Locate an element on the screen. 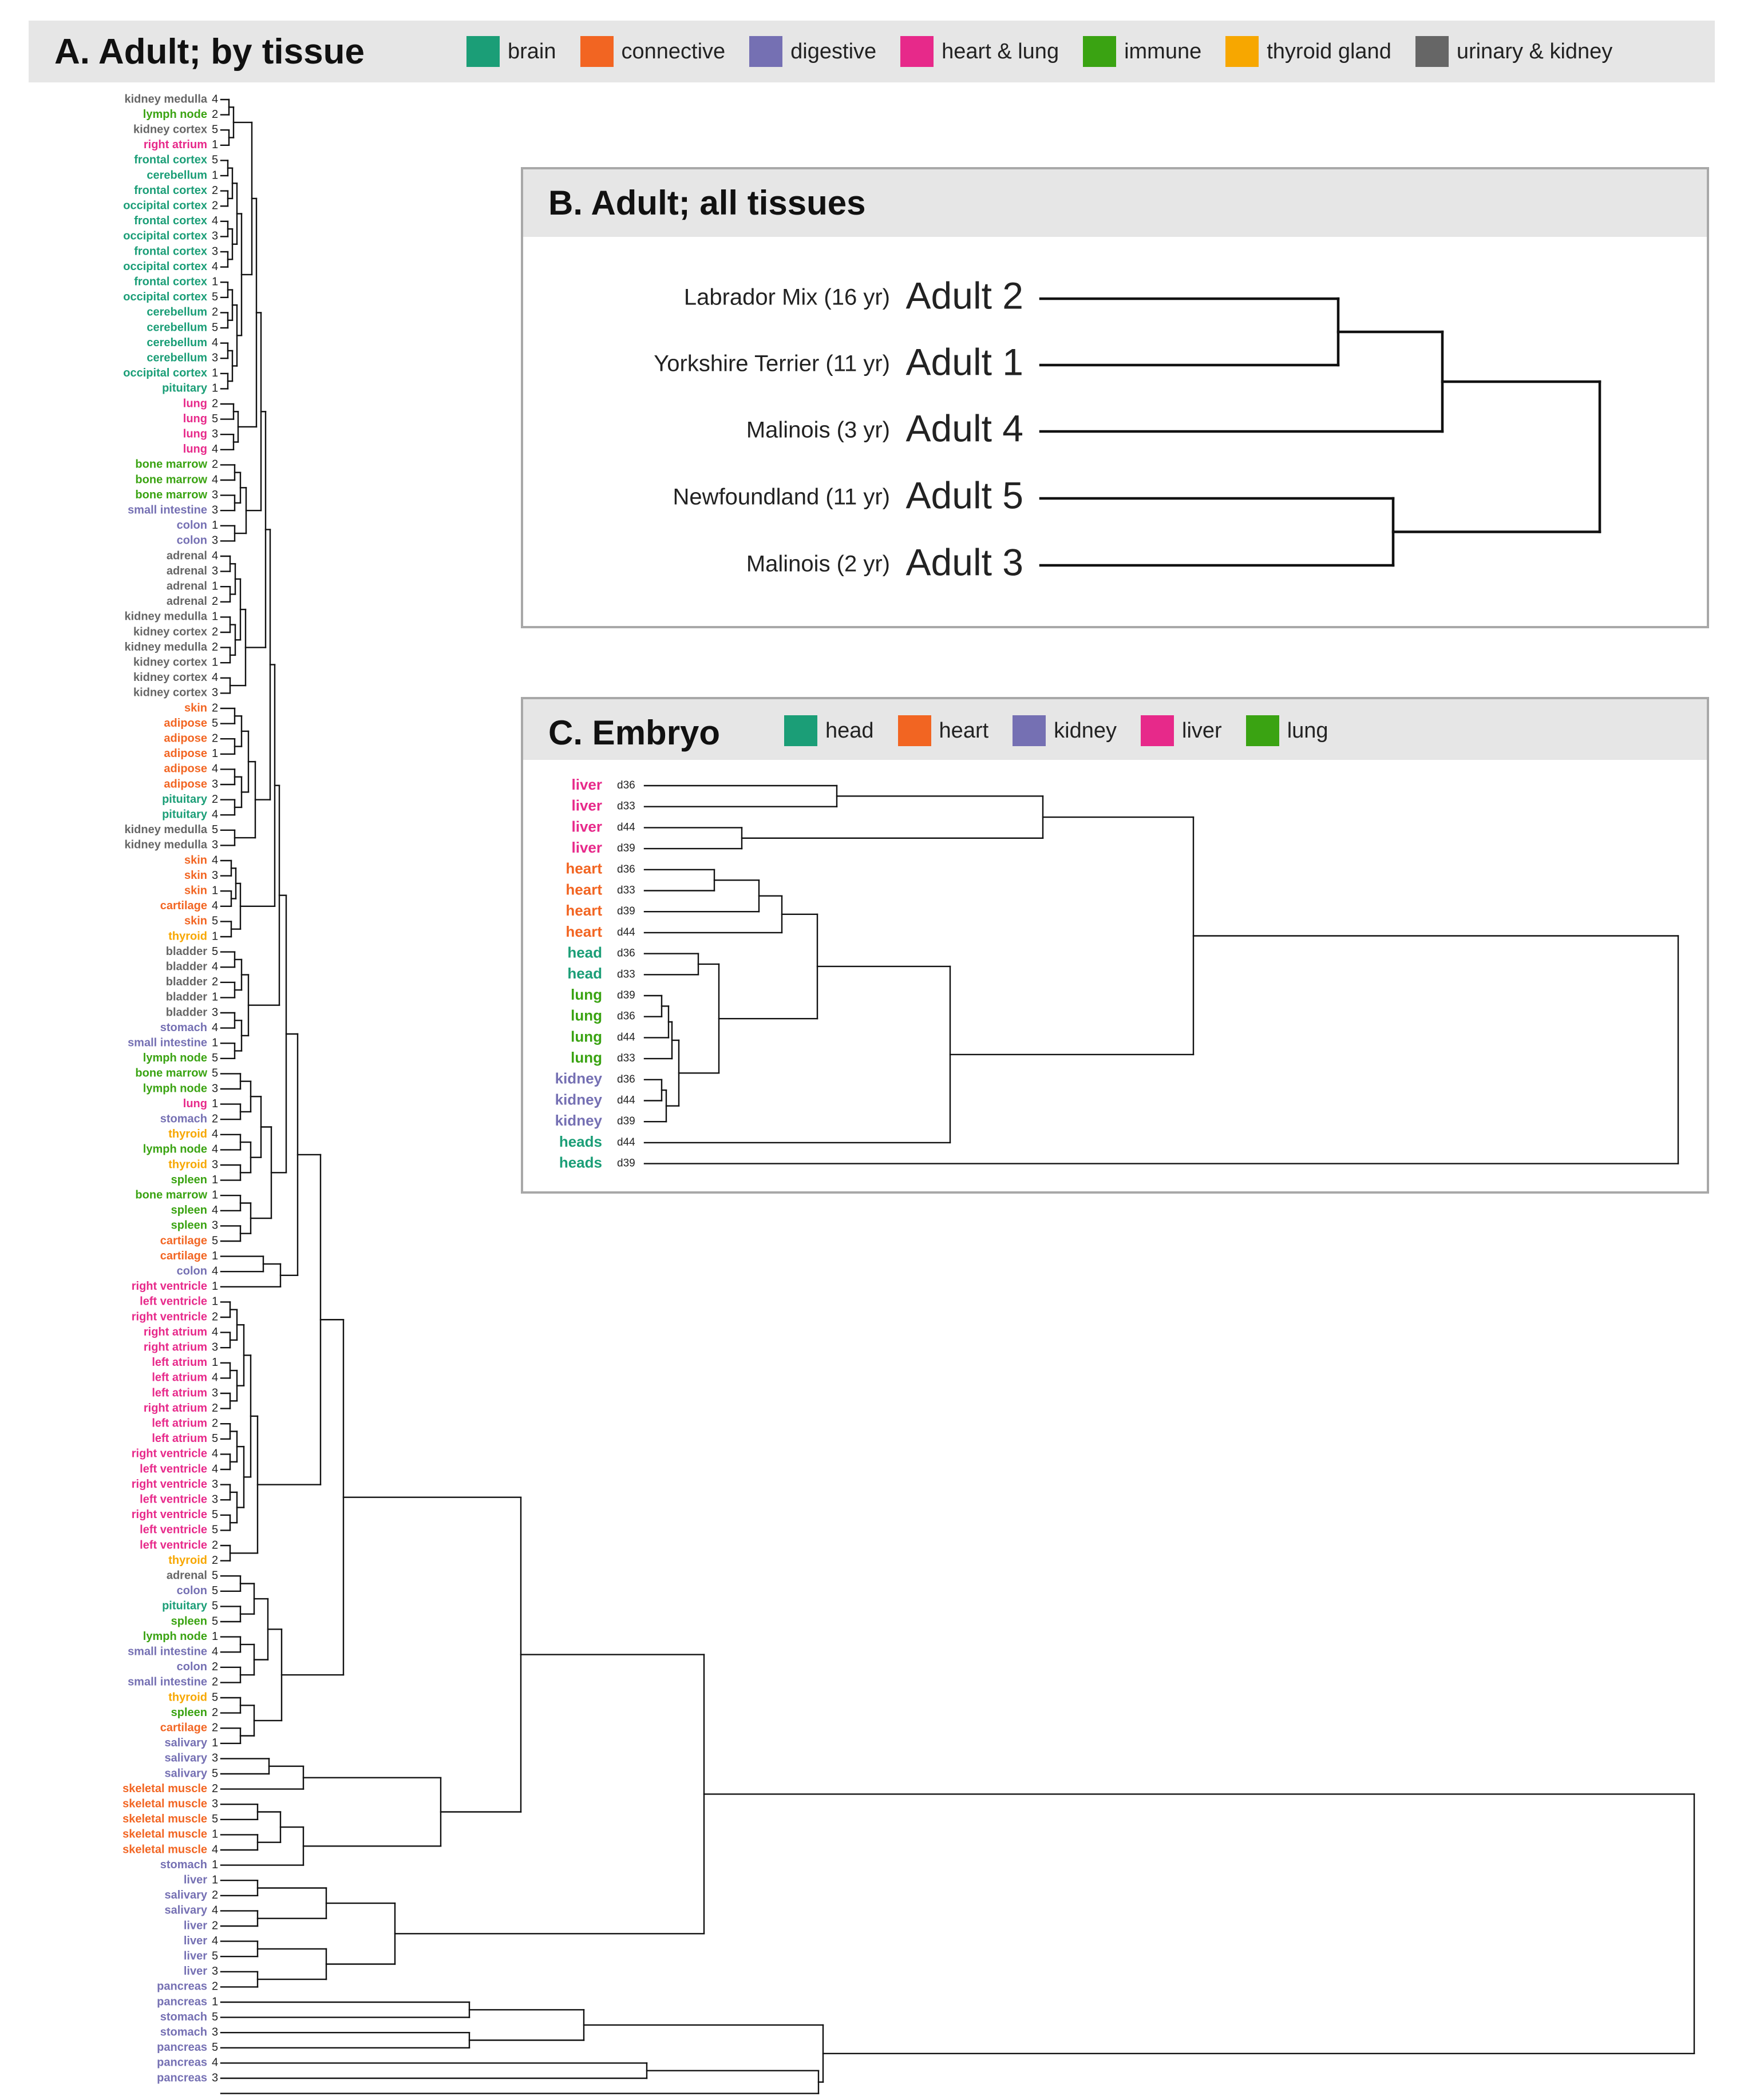  leaf-label: thyroid is located at coordinates (187, 1134).